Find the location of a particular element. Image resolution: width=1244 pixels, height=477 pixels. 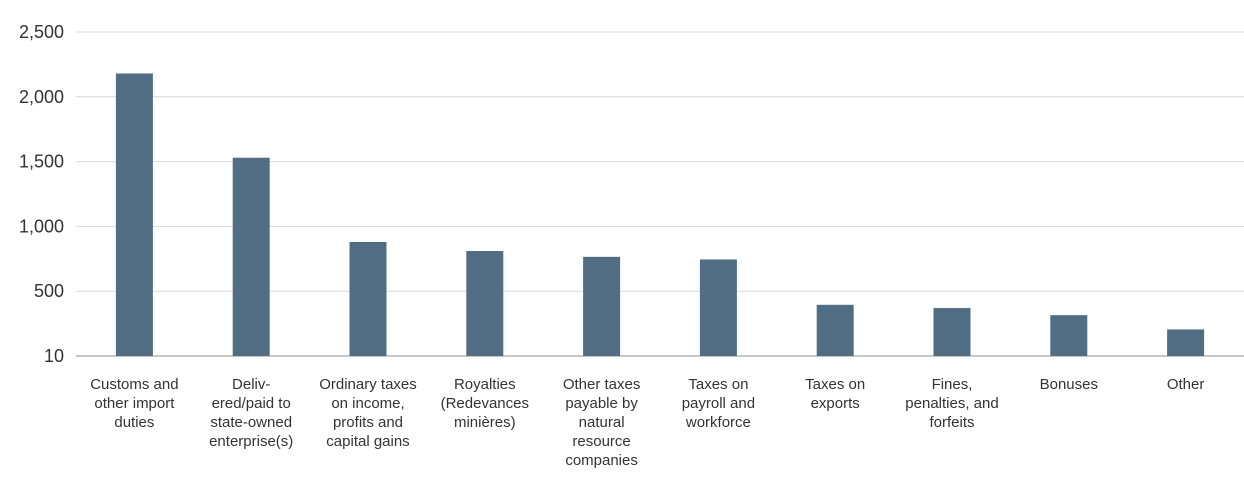

x-category-label-line: Bonuses is located at coordinates (1069, 384).